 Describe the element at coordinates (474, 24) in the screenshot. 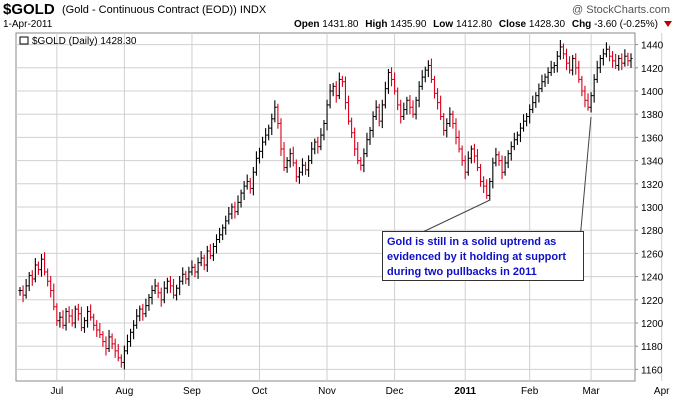

I see `low-value: 1412.80` at that location.